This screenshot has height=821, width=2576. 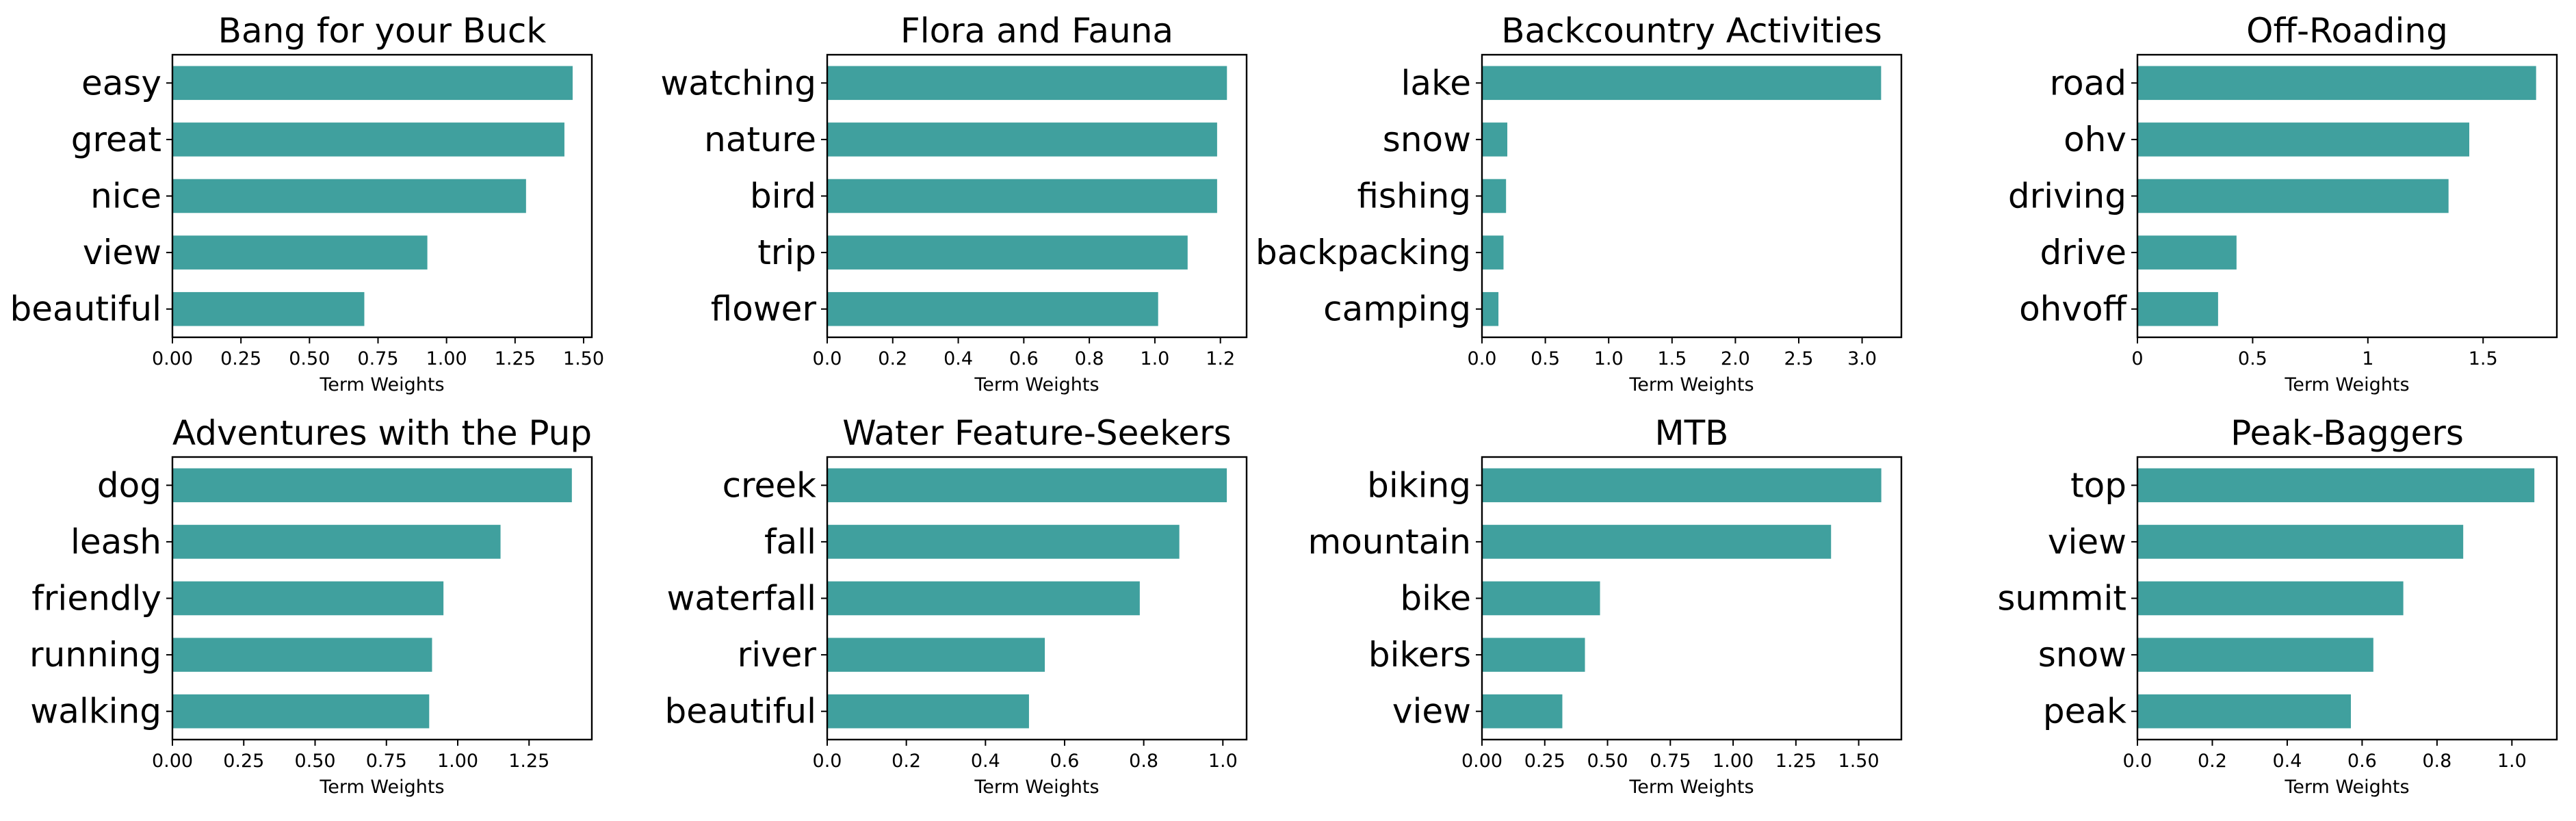 What do you see at coordinates (1691, 31) in the screenshot?
I see `subplot-title: Backcountry Activities` at bounding box center [1691, 31].